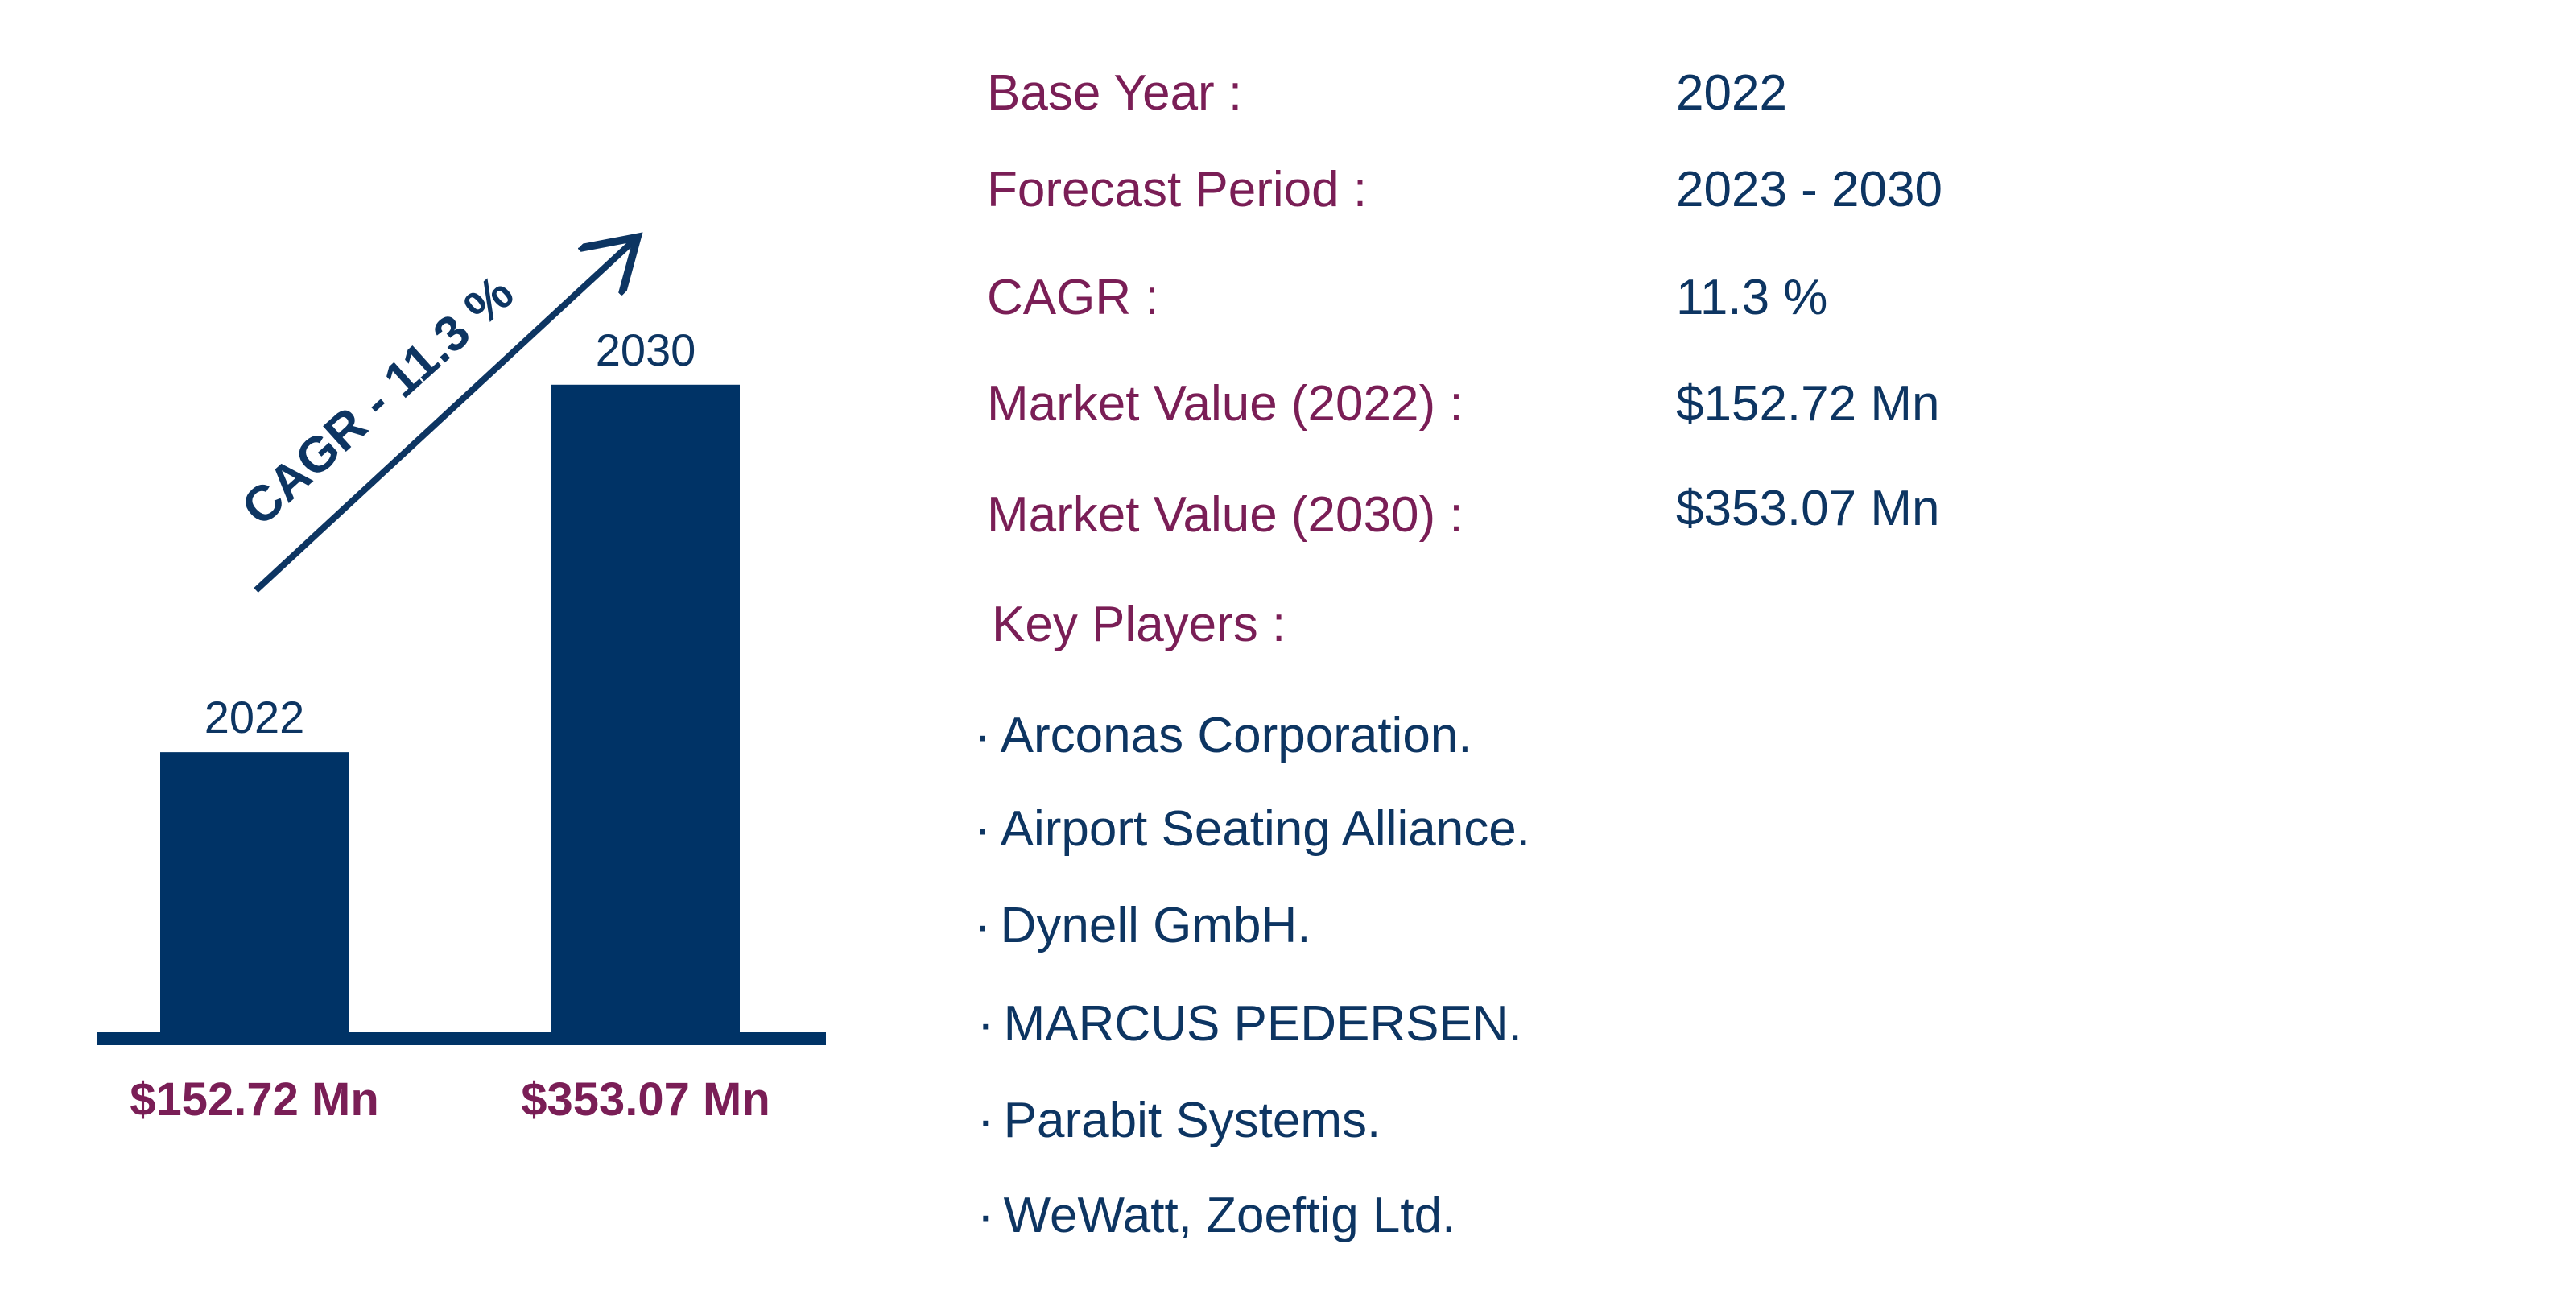 Image resolution: width=2576 pixels, height=1298 pixels. Describe the element at coordinates (1115, 93) in the screenshot. I see `info-row-label: Base Year :` at that location.